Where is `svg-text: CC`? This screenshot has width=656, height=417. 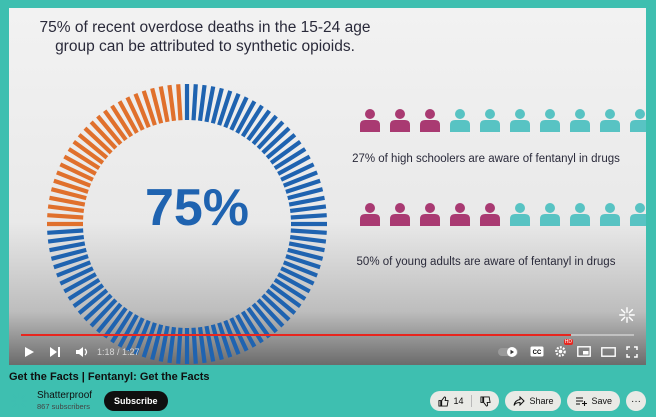
svg-text: CC is located at coordinates (537, 353).